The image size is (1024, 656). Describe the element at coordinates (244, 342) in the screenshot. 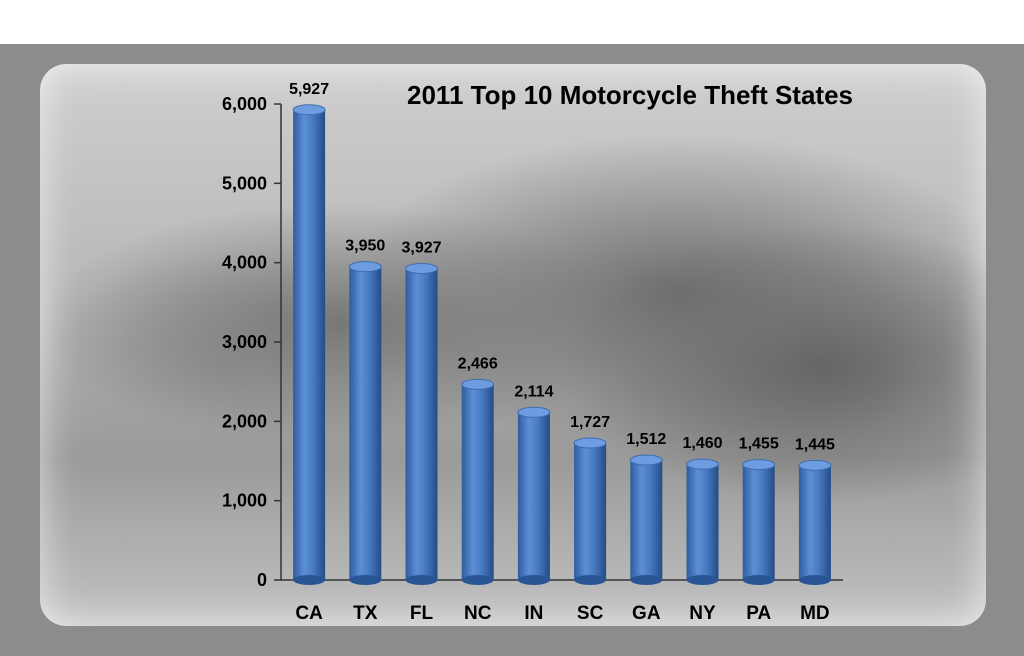

I see `y-tick-label: 3,000` at that location.